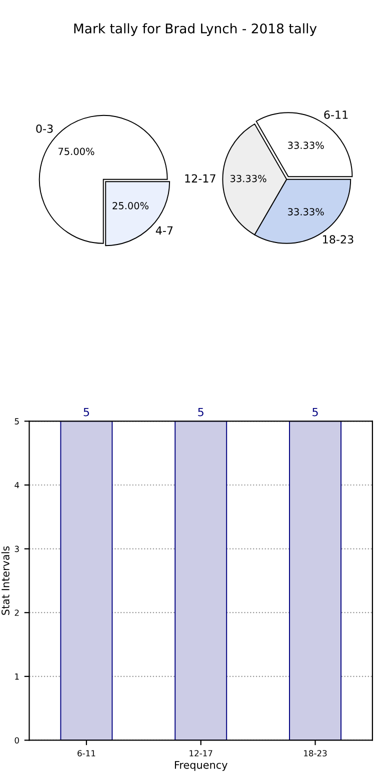 This screenshot has height=780, width=390. Describe the element at coordinates (195, 29) in the screenshot. I see `chart-title: Mark tally for Brad Lynch - 2018 tally` at that location.